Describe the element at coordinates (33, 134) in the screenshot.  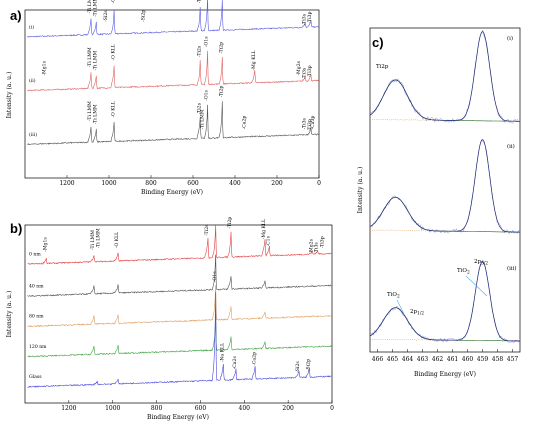
I see `panel-a-series-label: (iii)` at that location.